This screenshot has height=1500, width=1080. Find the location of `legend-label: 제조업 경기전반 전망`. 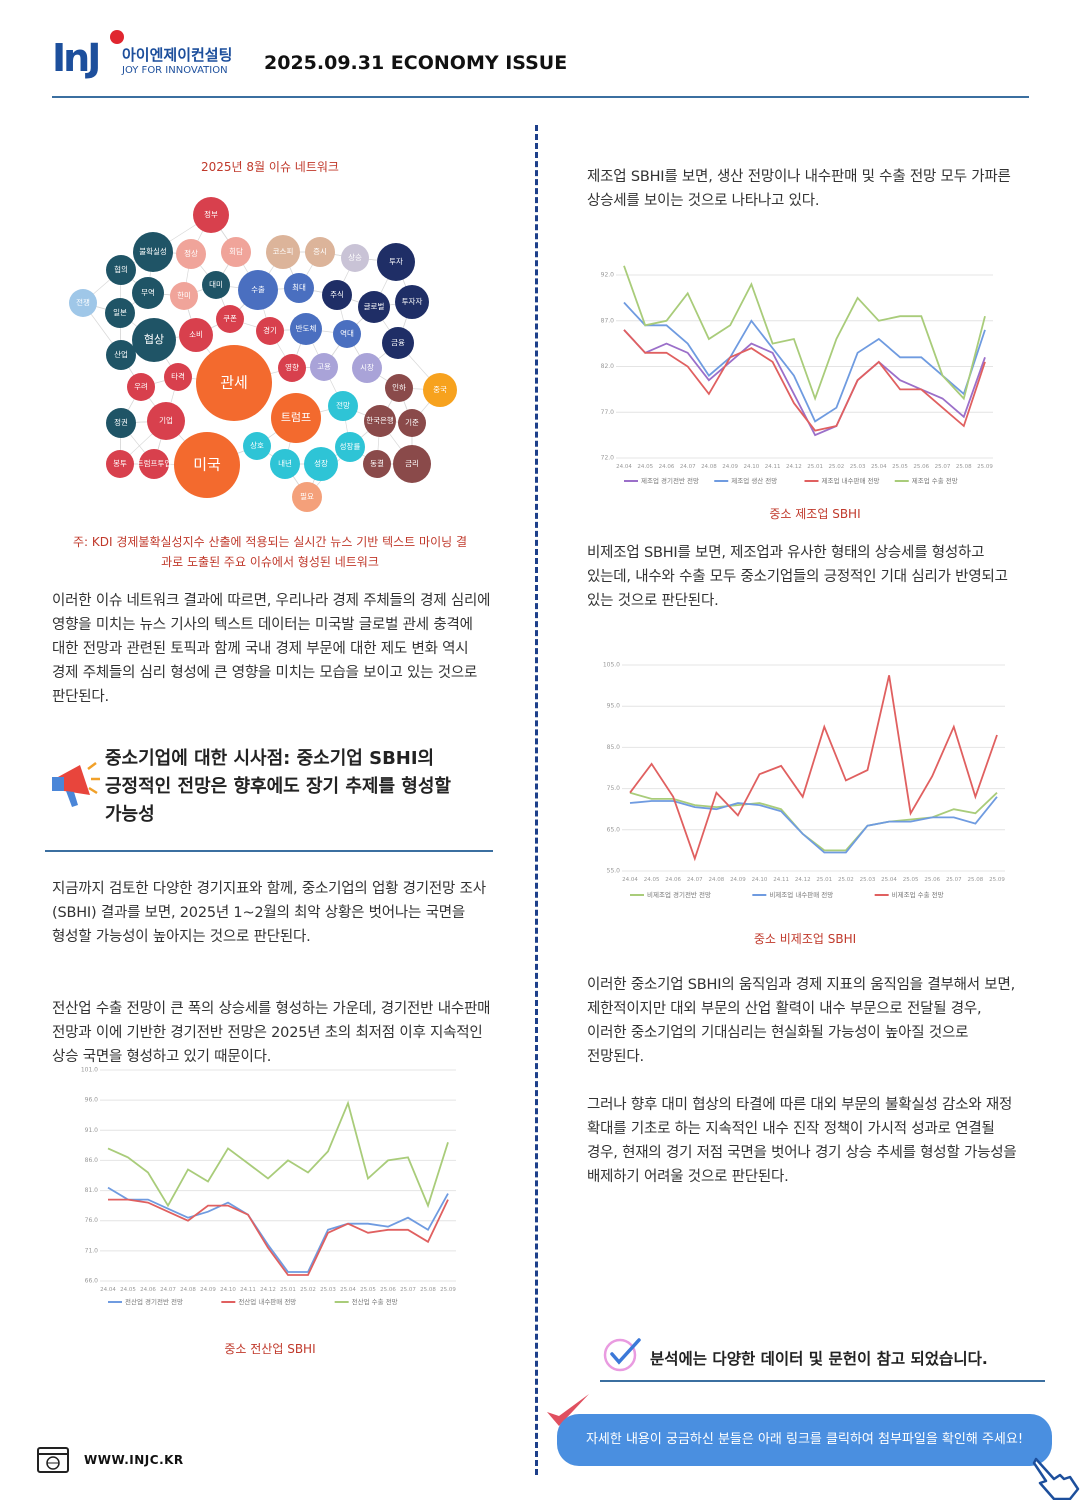

legend-label: 제조업 경기전반 전망 is located at coordinates (670, 480).